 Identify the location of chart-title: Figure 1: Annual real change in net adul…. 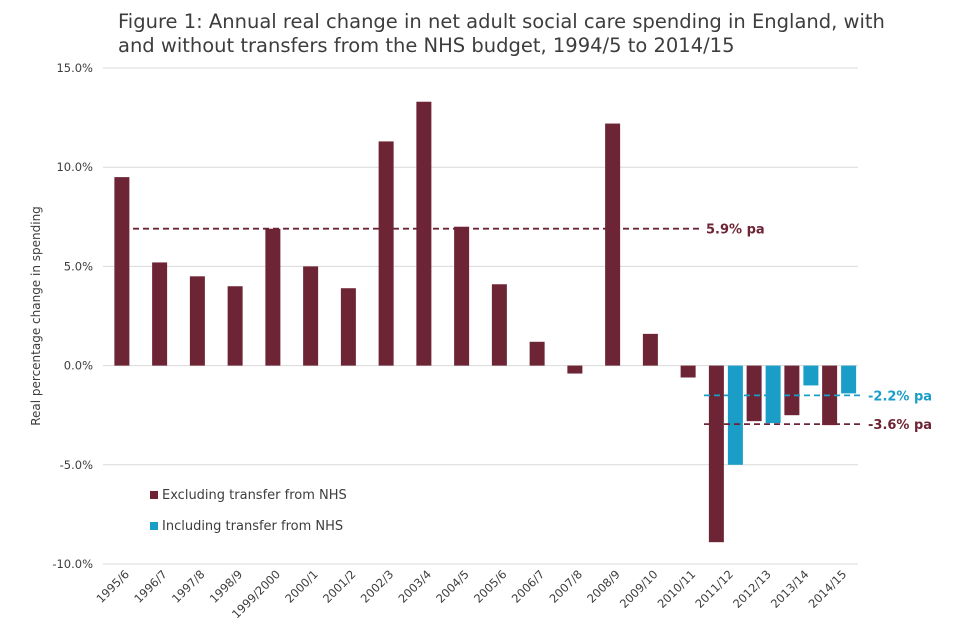
(501, 33).